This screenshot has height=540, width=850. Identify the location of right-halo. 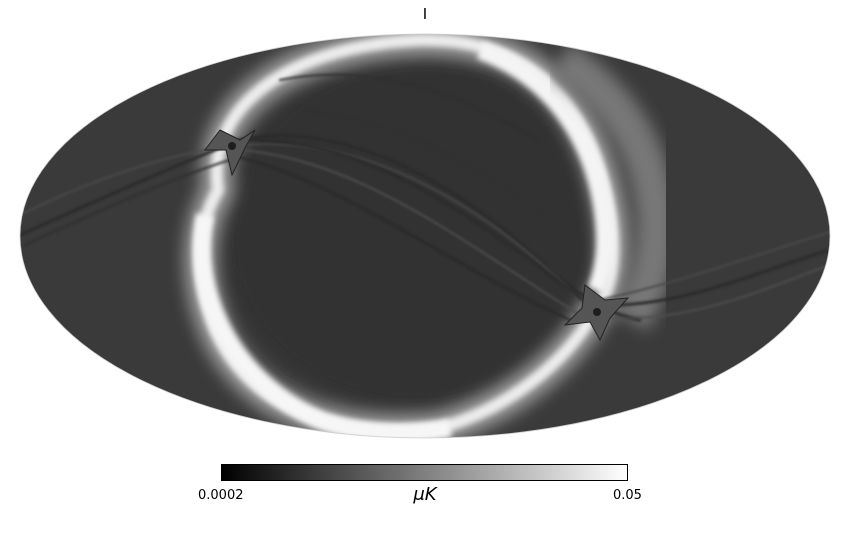
(613, 186).